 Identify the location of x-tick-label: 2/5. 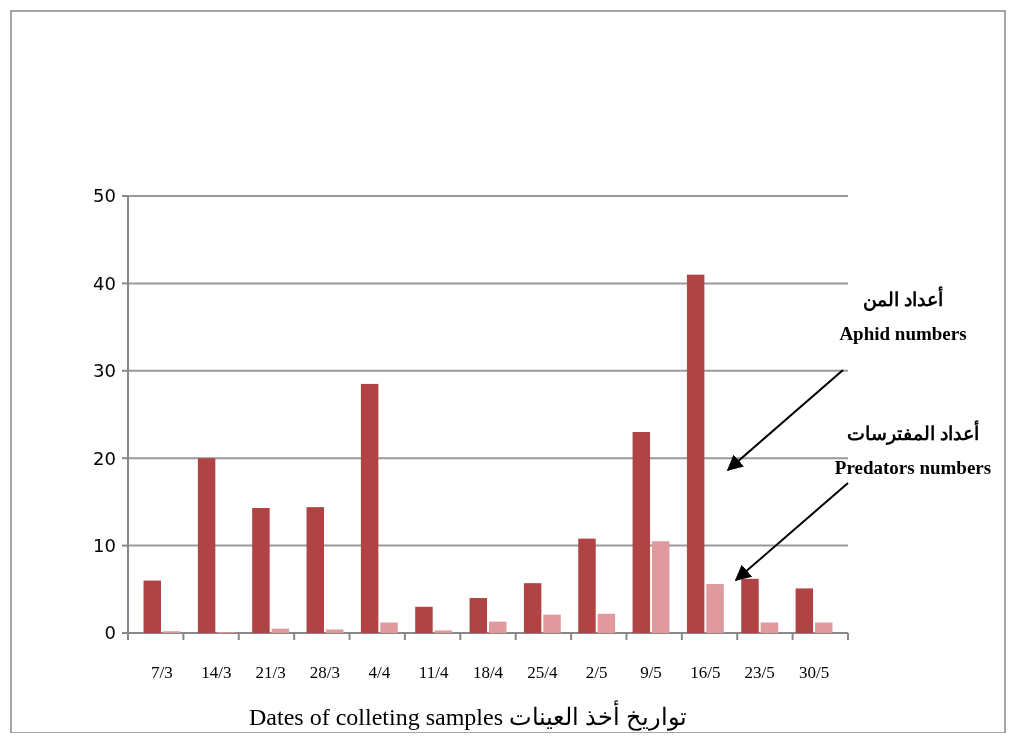
(596, 672).